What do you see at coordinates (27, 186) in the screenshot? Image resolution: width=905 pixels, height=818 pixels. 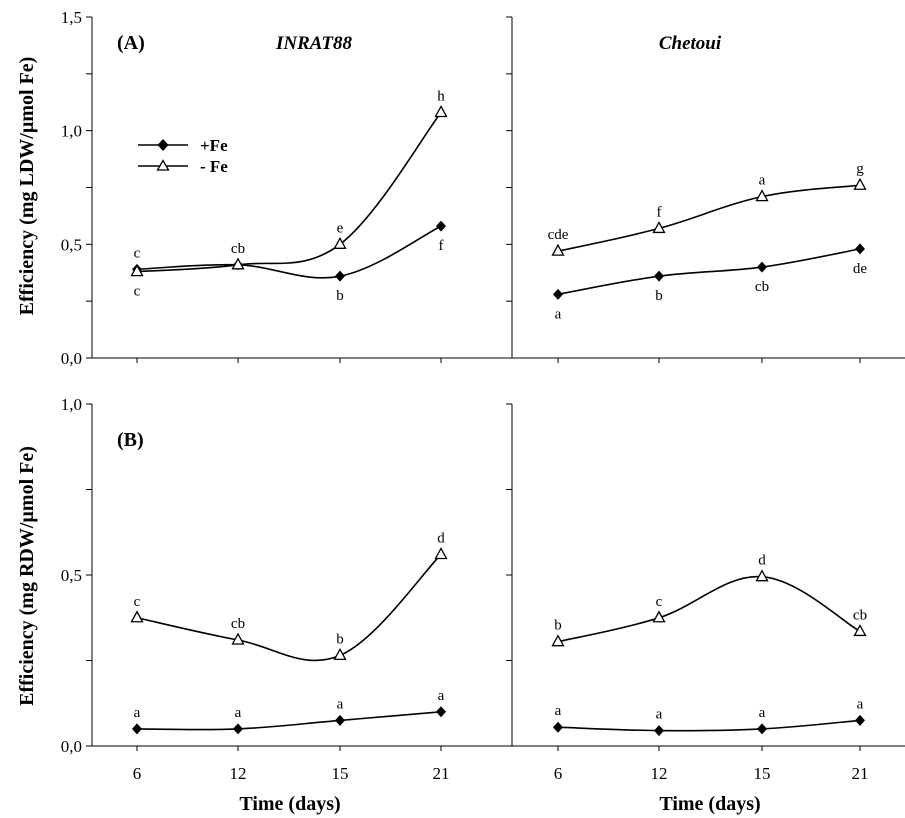 I see `y-axis-title-top: Efficiency (mg LDW/µmol Fe)` at bounding box center [27, 186].